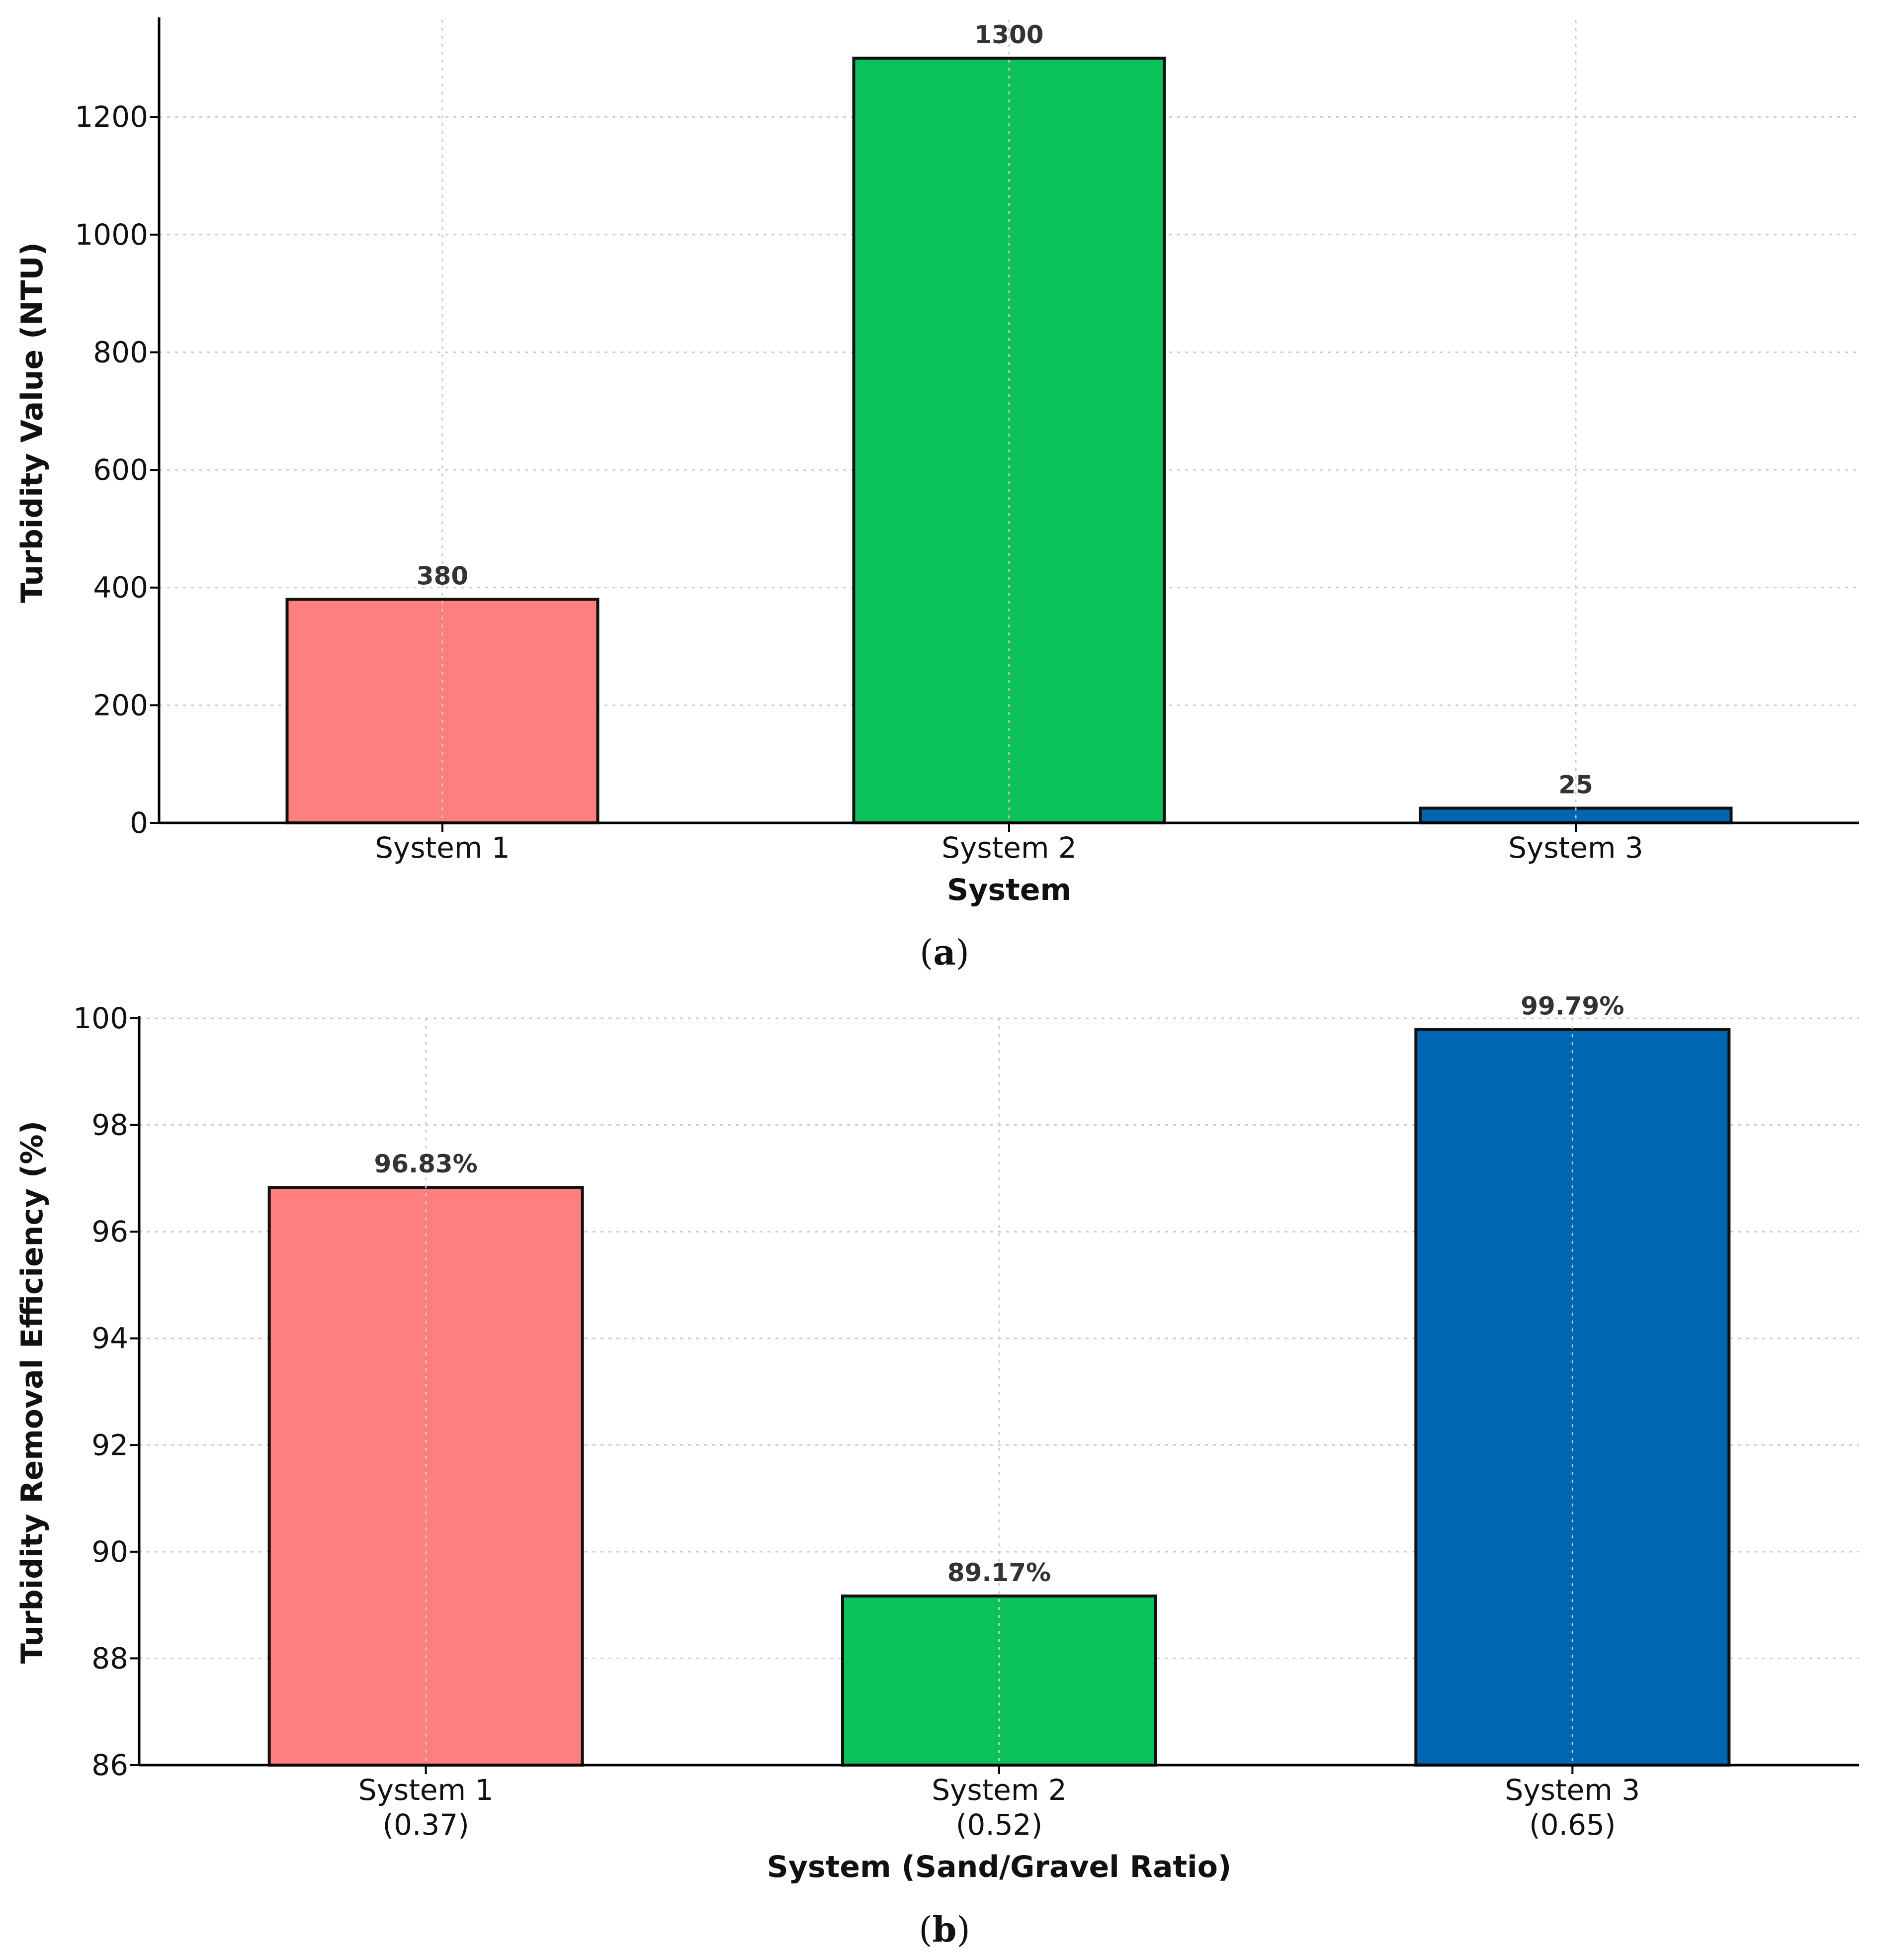 This screenshot has height=1960, width=1878. Describe the element at coordinates (139, 823) in the screenshot. I see `y-tick-label: 0` at that location.